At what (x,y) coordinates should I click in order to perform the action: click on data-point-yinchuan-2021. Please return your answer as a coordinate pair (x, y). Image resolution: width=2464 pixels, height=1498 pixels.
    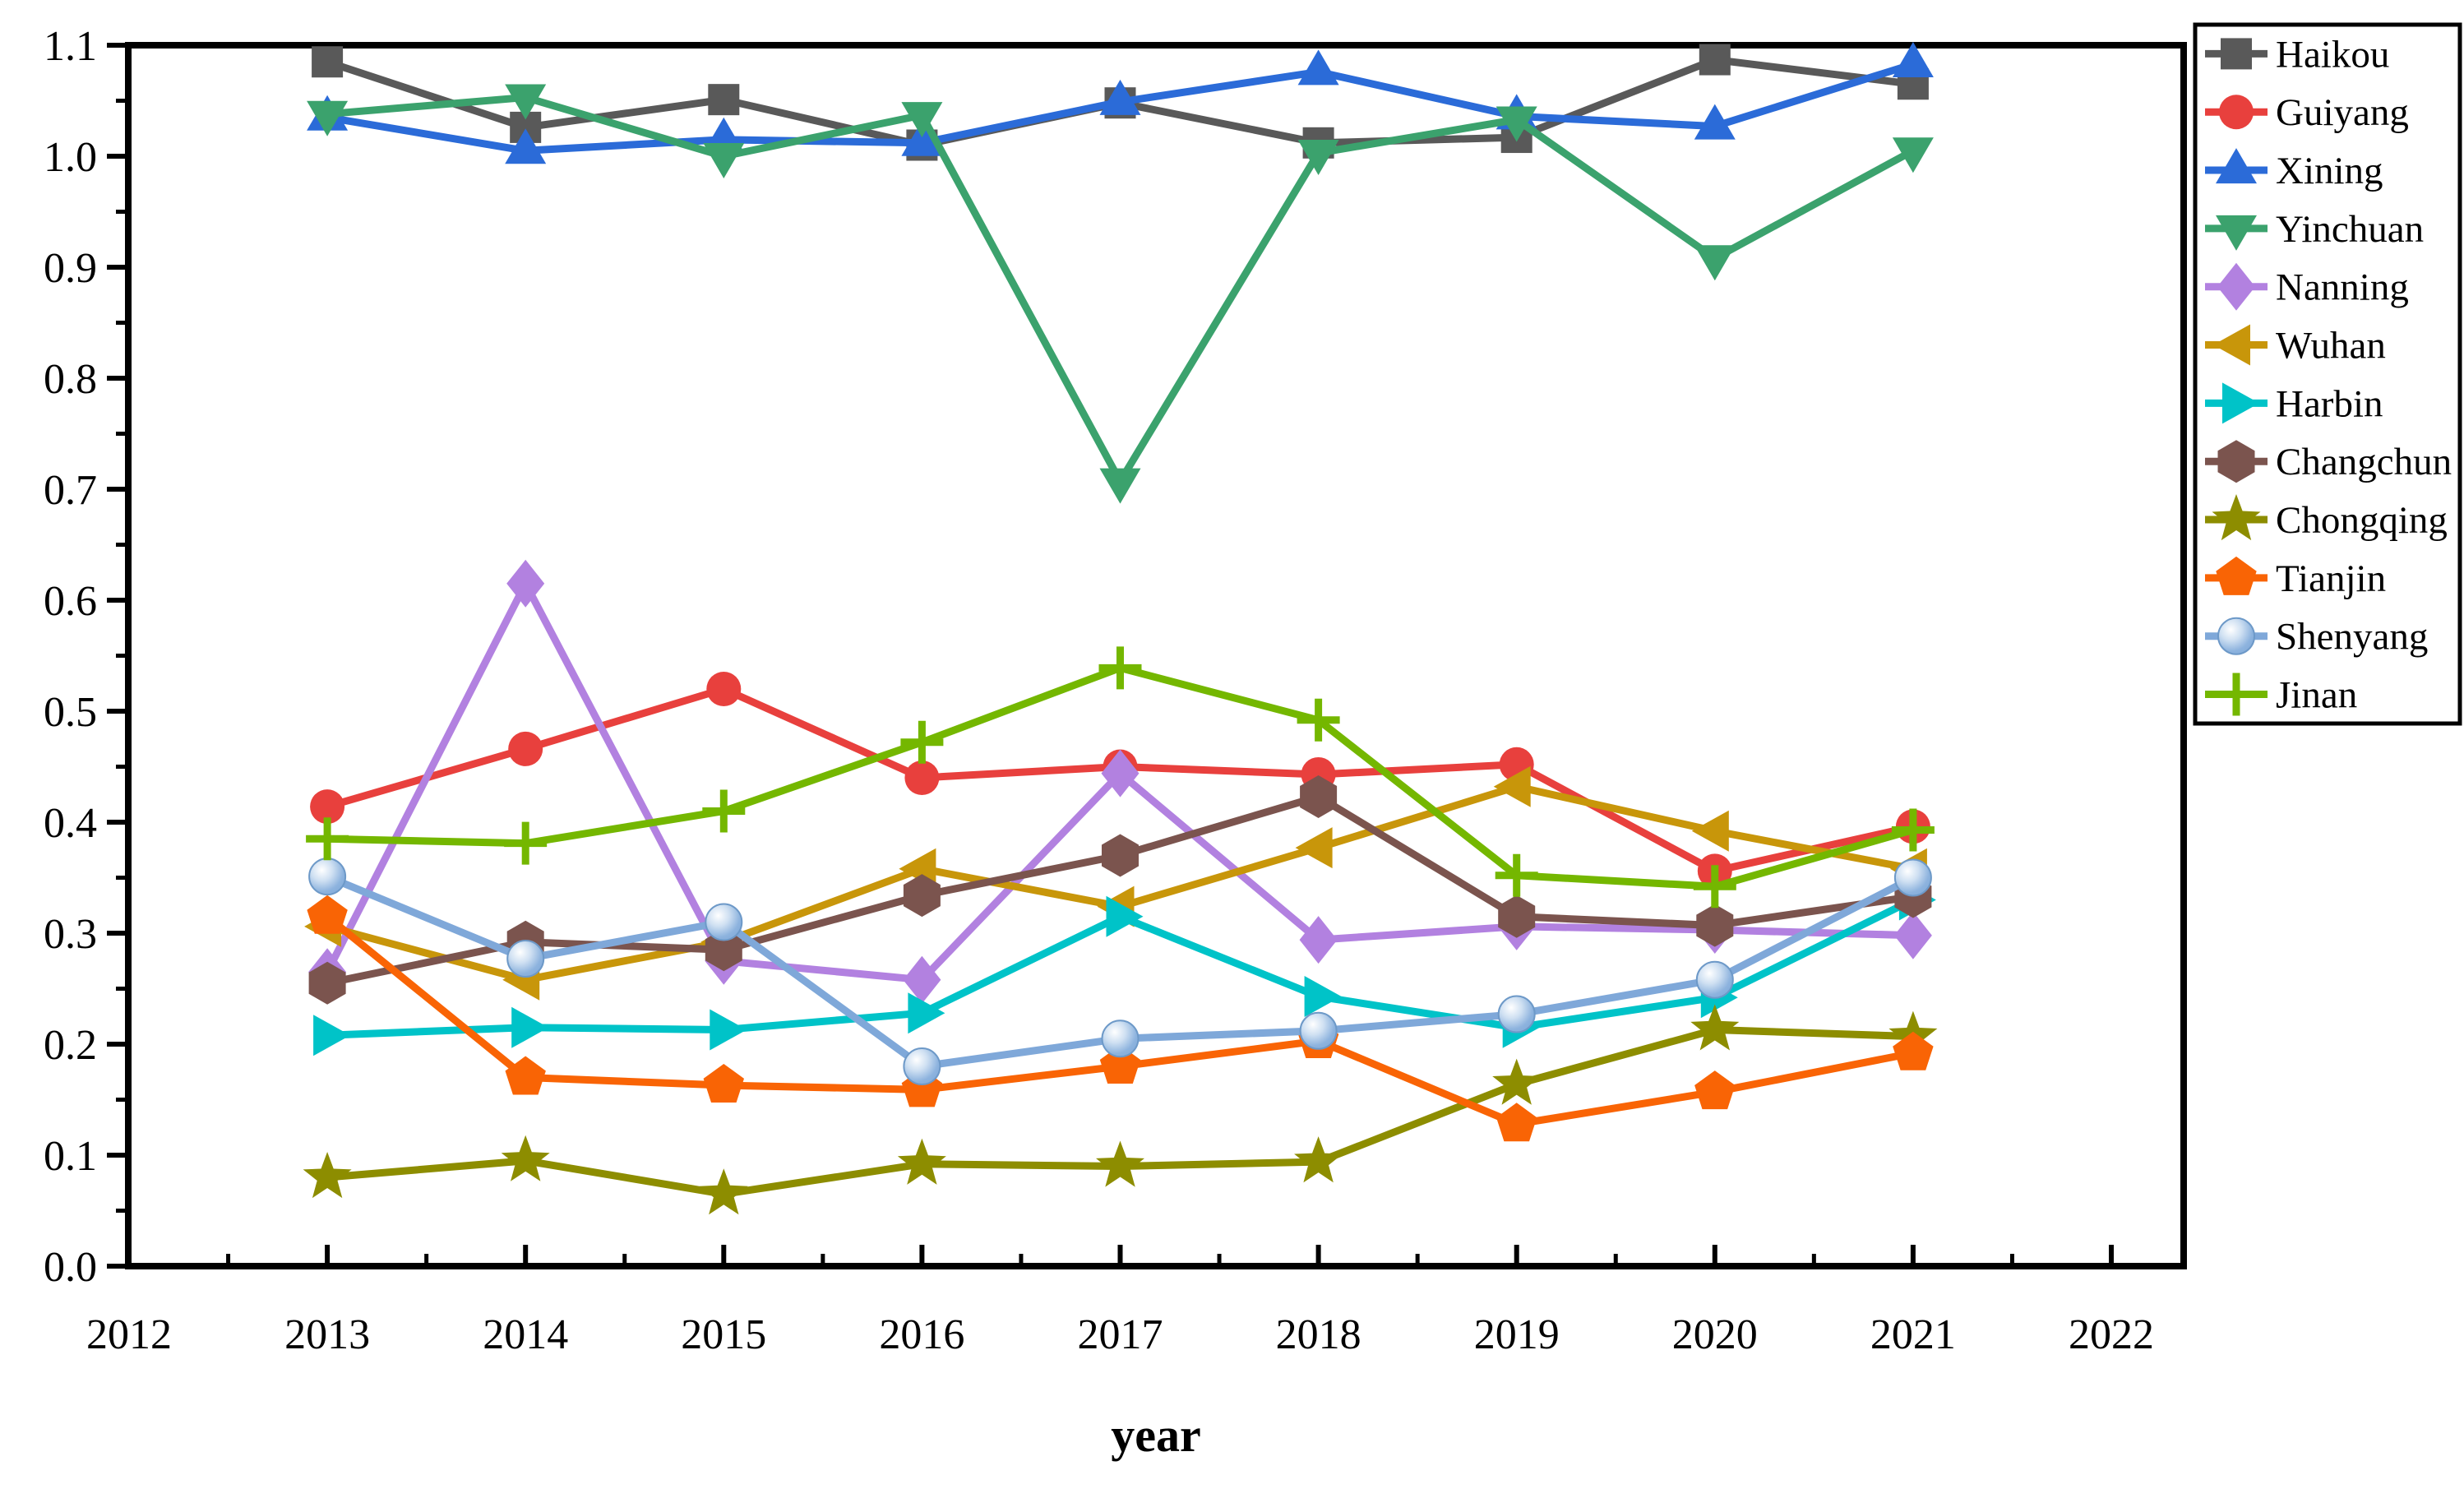
    Looking at the image, I should click on (1913, 155).